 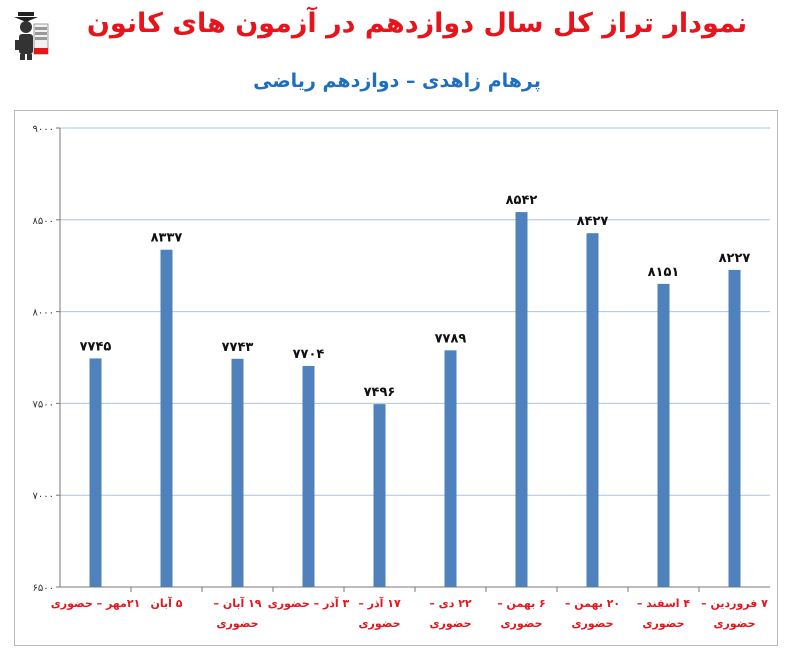 I want to click on y-tick-label: ۷۰۰۰, so click(x=43, y=496).